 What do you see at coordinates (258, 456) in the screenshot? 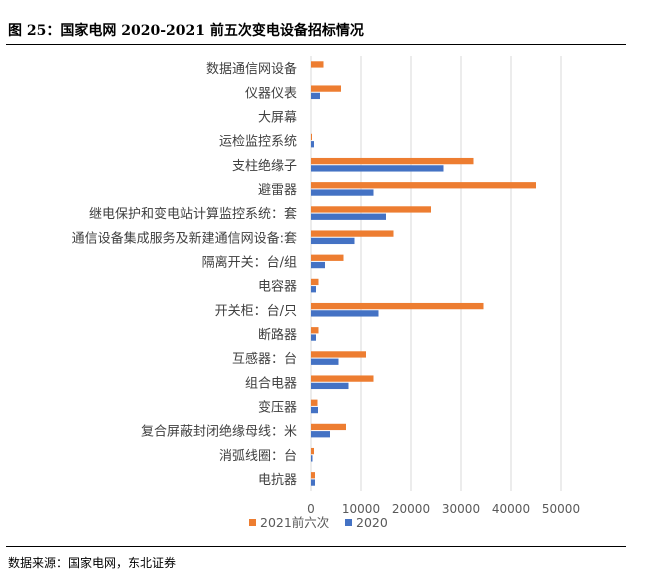
I see `category-label: 消弧线圈：台` at bounding box center [258, 456].